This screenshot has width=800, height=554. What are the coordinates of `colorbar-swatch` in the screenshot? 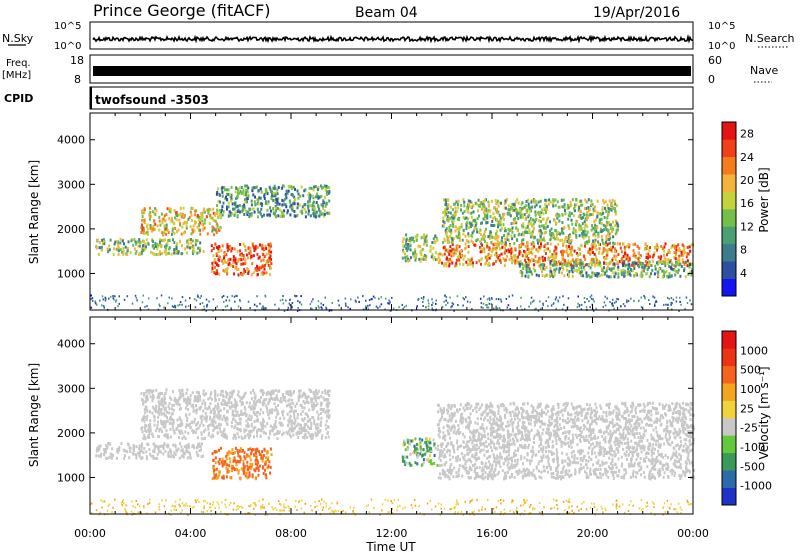 It's located at (729, 218).